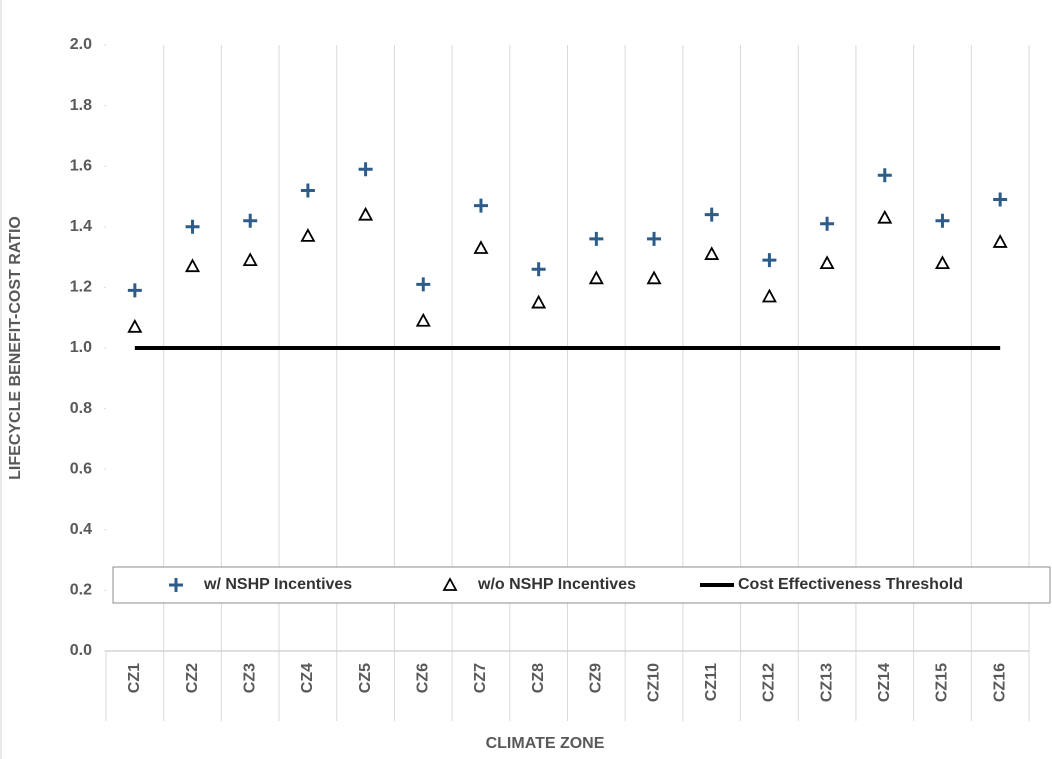  I want to click on y-tick-label: 0.4, so click(81, 529).